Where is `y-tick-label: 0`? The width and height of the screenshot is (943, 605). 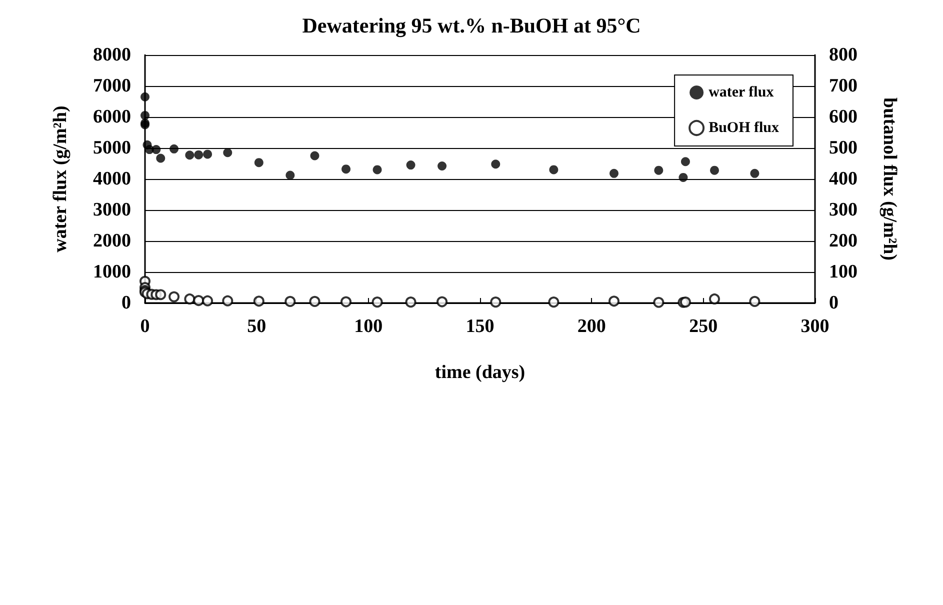 y-tick-label: 0 is located at coordinates (126, 303).